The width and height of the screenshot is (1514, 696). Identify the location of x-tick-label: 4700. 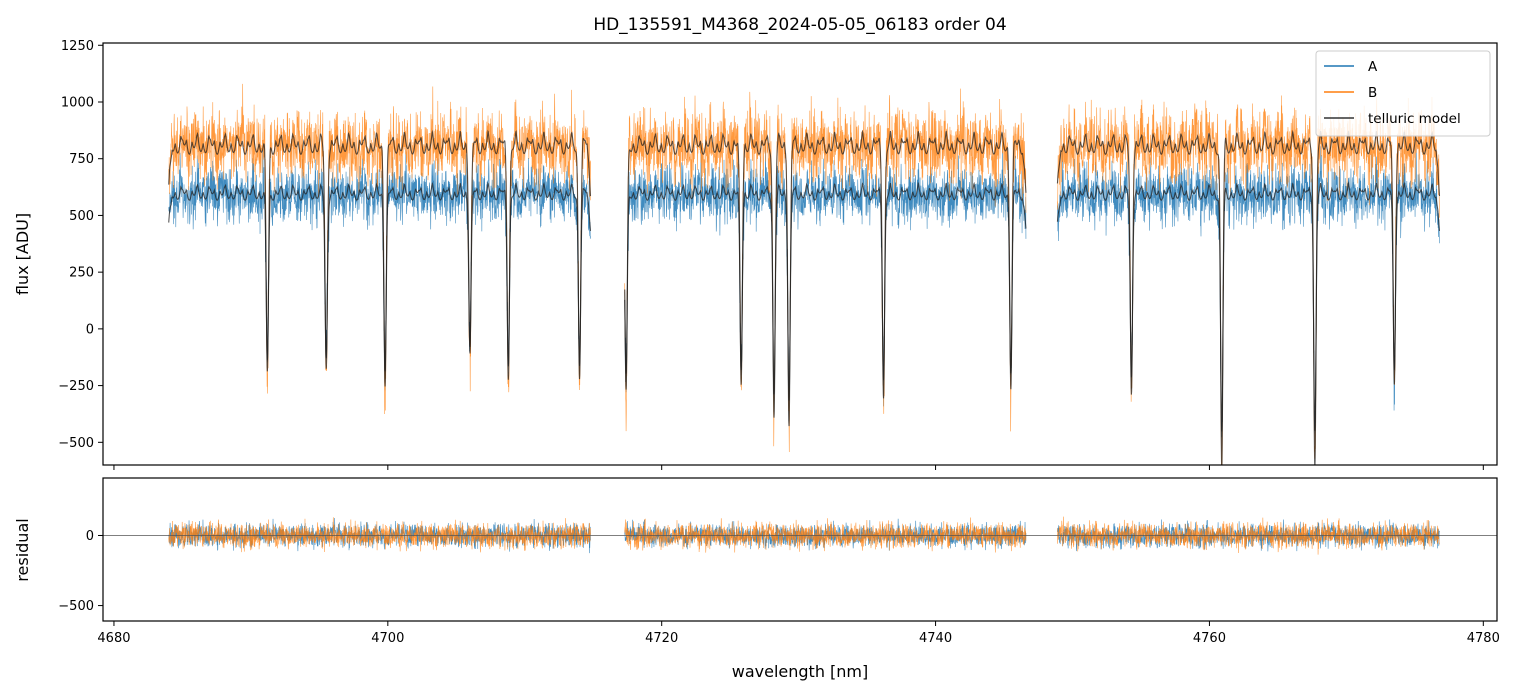
(387, 638).